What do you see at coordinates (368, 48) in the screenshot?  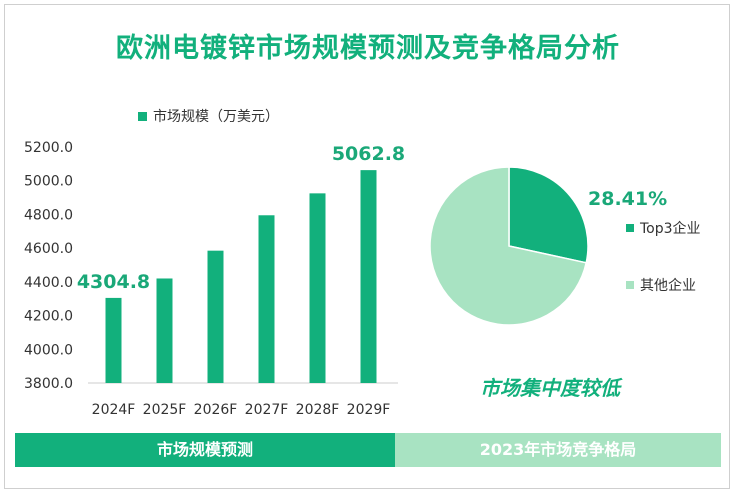 I see `page-title: 欧洲电镀锌市场规模预测及竞争格局分析` at bounding box center [368, 48].